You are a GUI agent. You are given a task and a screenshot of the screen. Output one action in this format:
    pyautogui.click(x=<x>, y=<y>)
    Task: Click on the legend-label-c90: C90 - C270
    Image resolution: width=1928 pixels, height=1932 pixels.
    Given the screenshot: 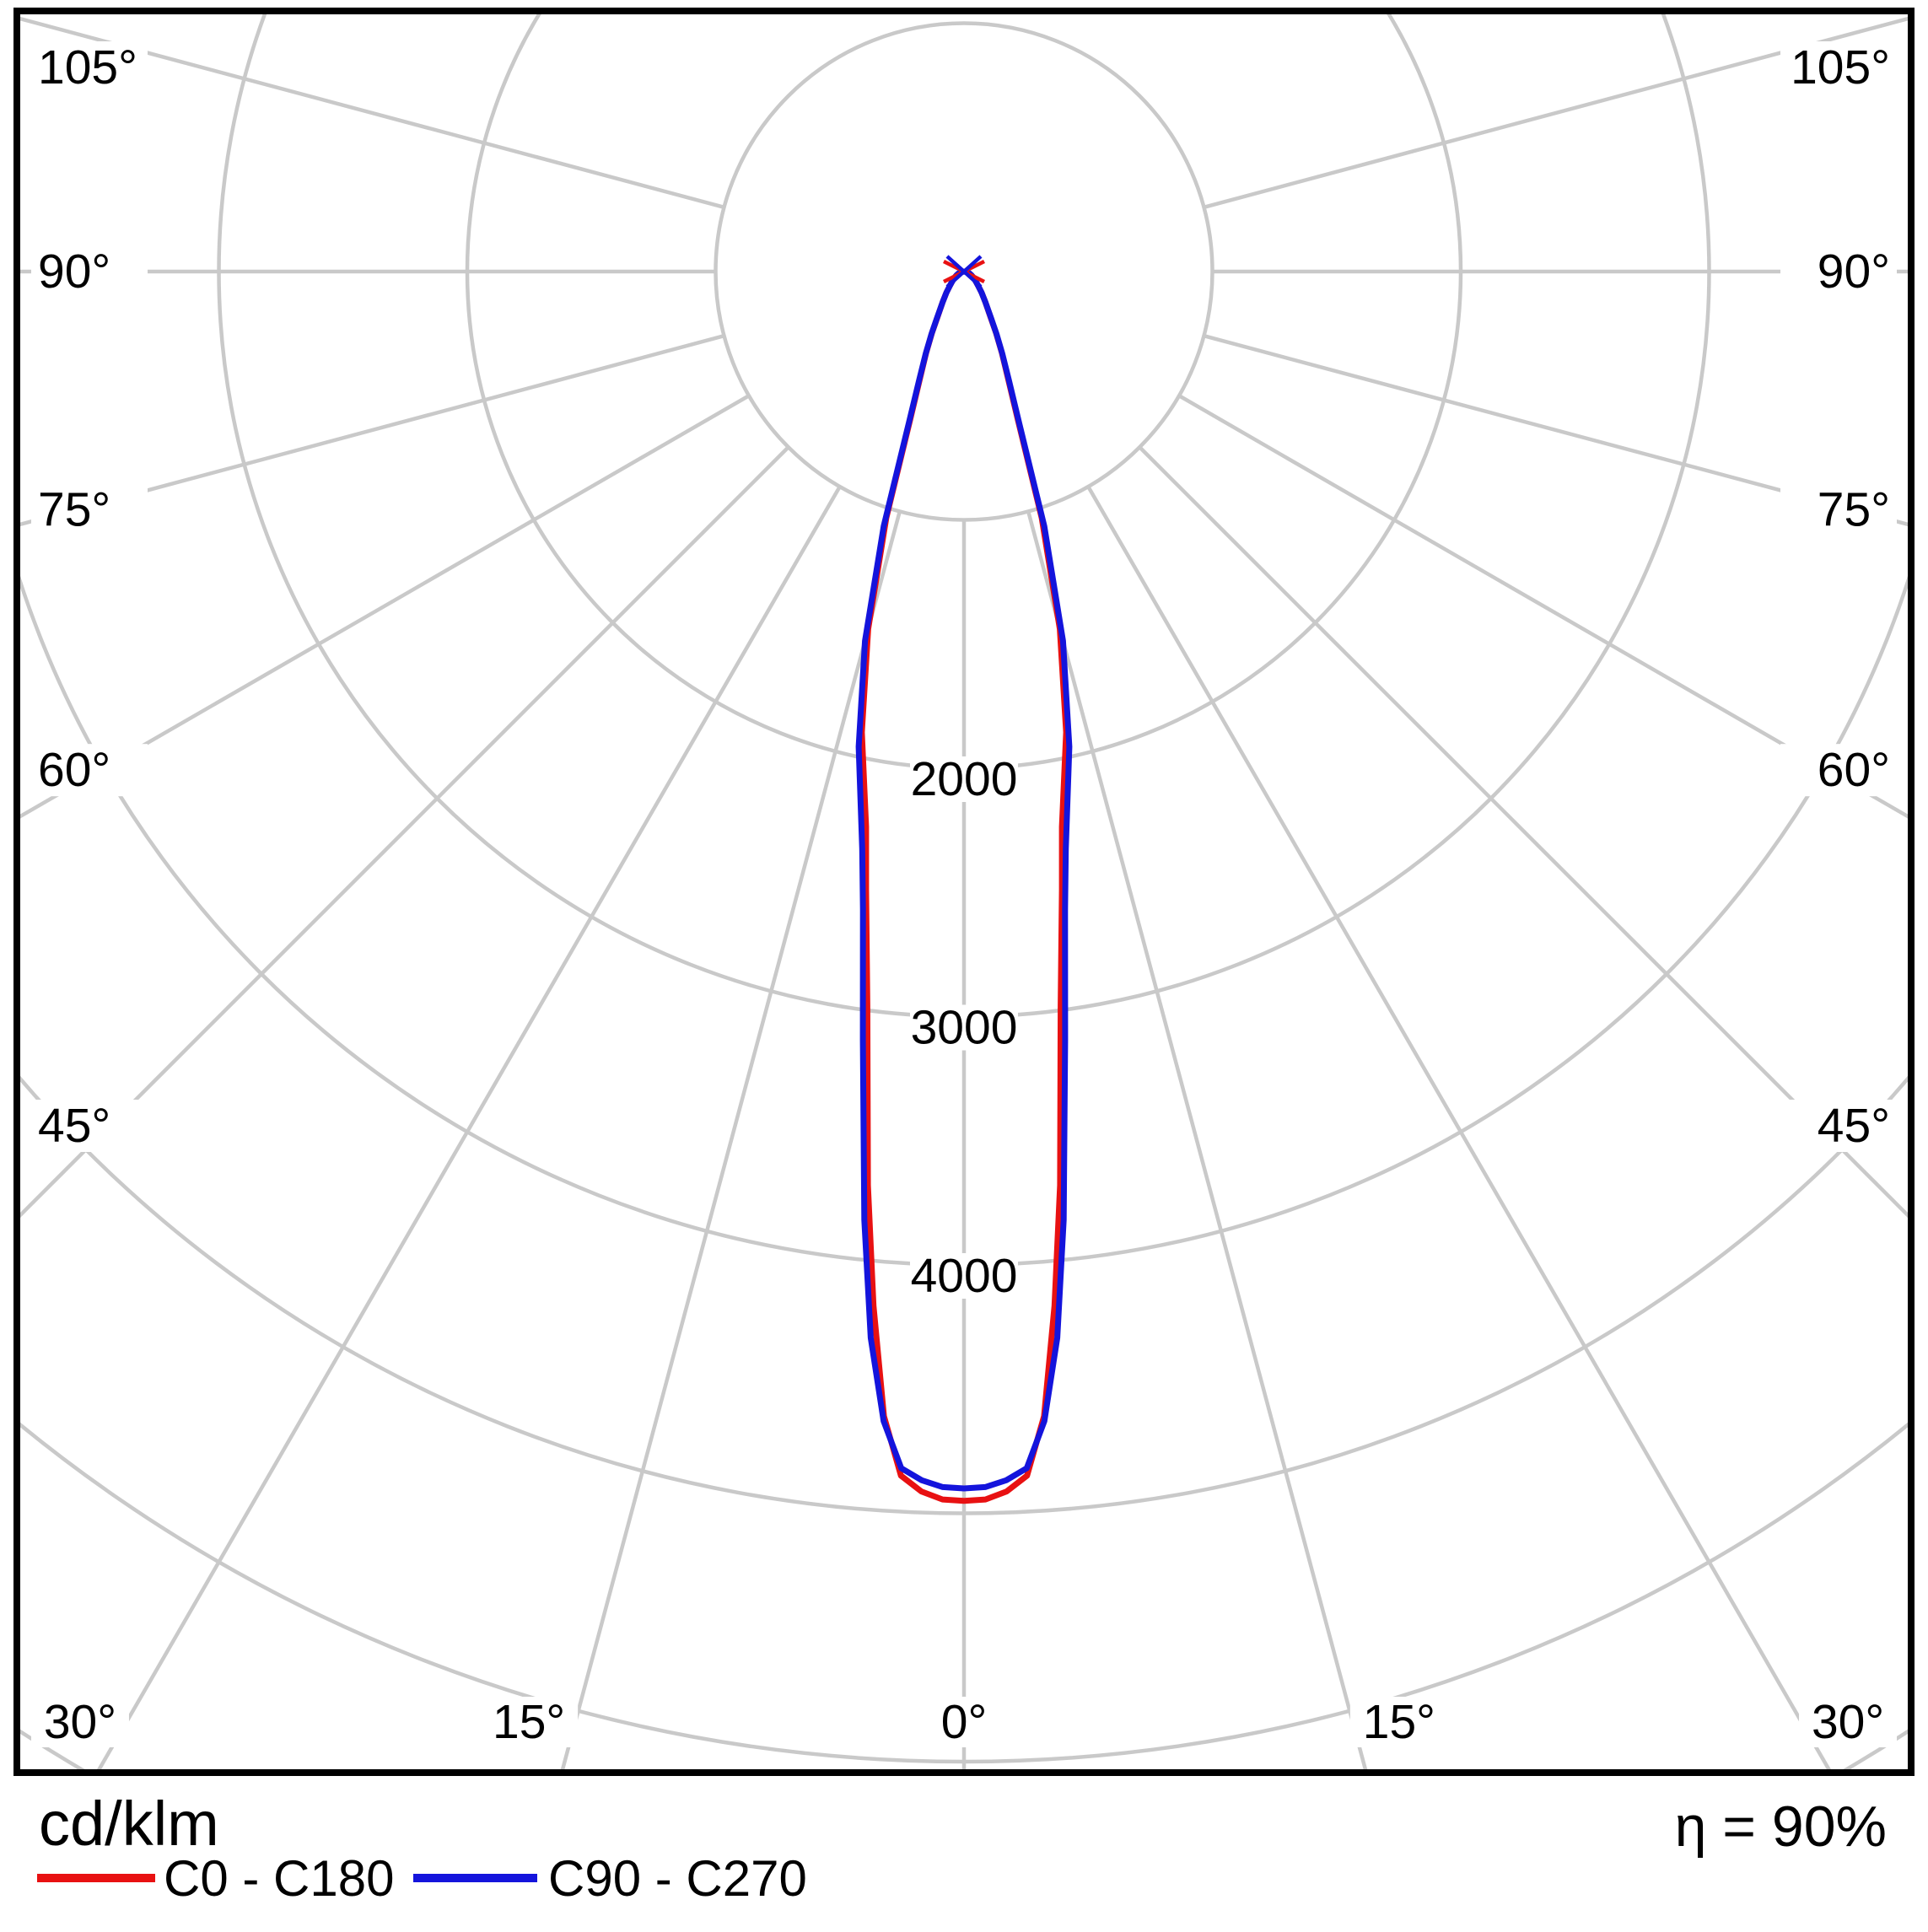 What is the action you would take?
    pyautogui.click(x=677, y=1879)
    